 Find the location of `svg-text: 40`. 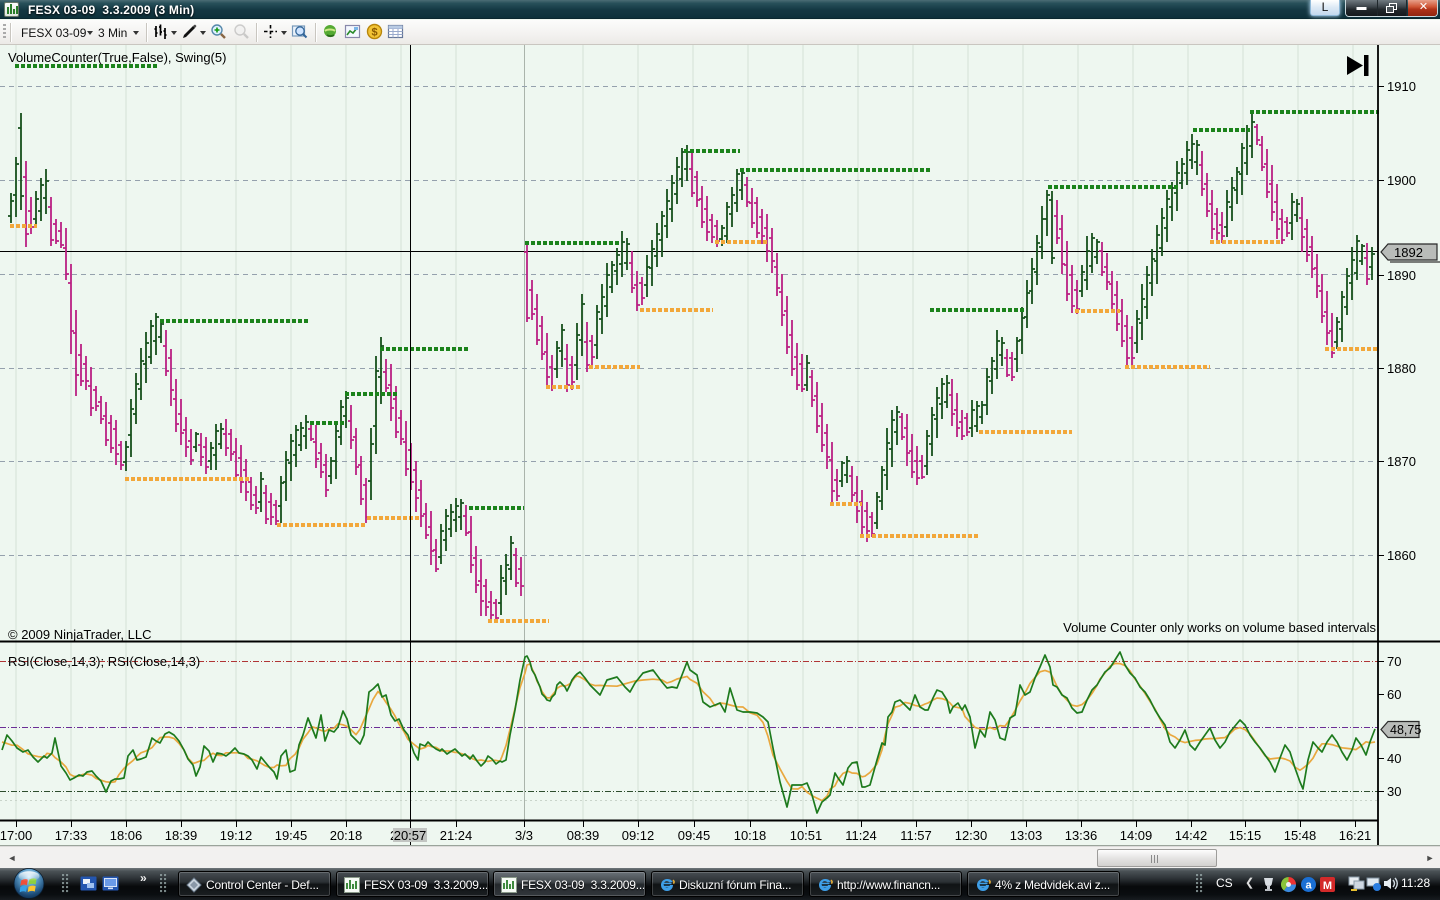

svg-text: 40 is located at coordinates (1394, 758).